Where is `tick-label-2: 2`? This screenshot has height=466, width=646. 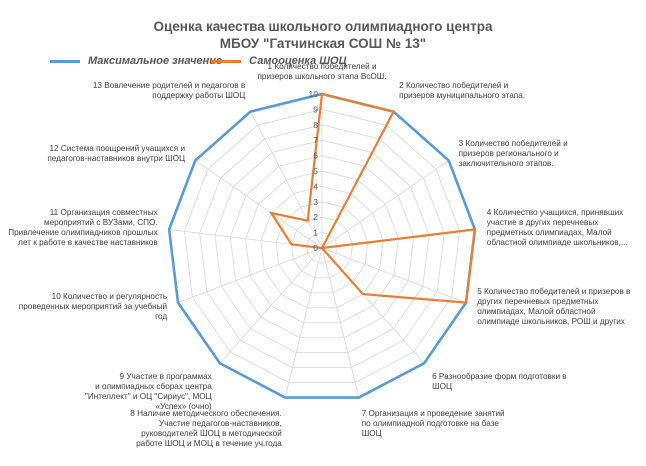 tick-label-2: 2 is located at coordinates (315, 217).